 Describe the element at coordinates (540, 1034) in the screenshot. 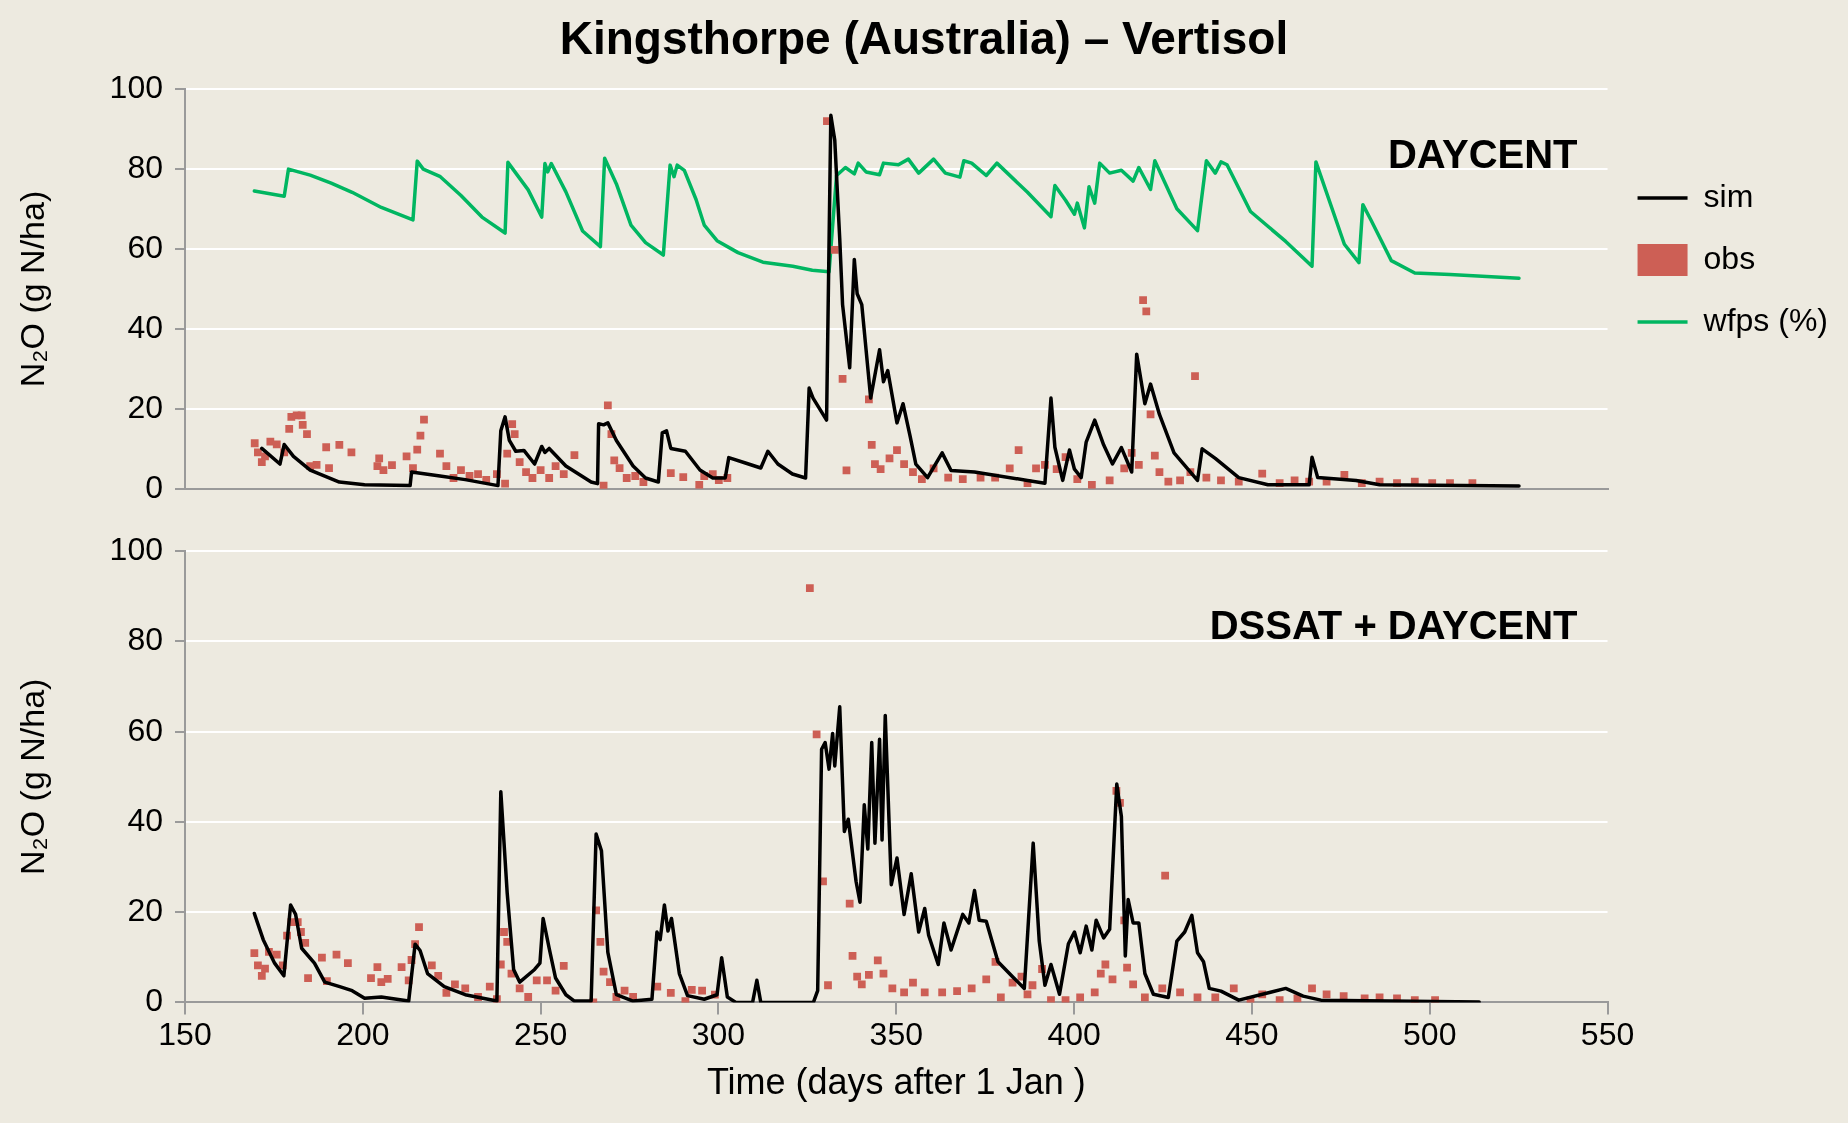

I see `x-tick-label: 250` at that location.